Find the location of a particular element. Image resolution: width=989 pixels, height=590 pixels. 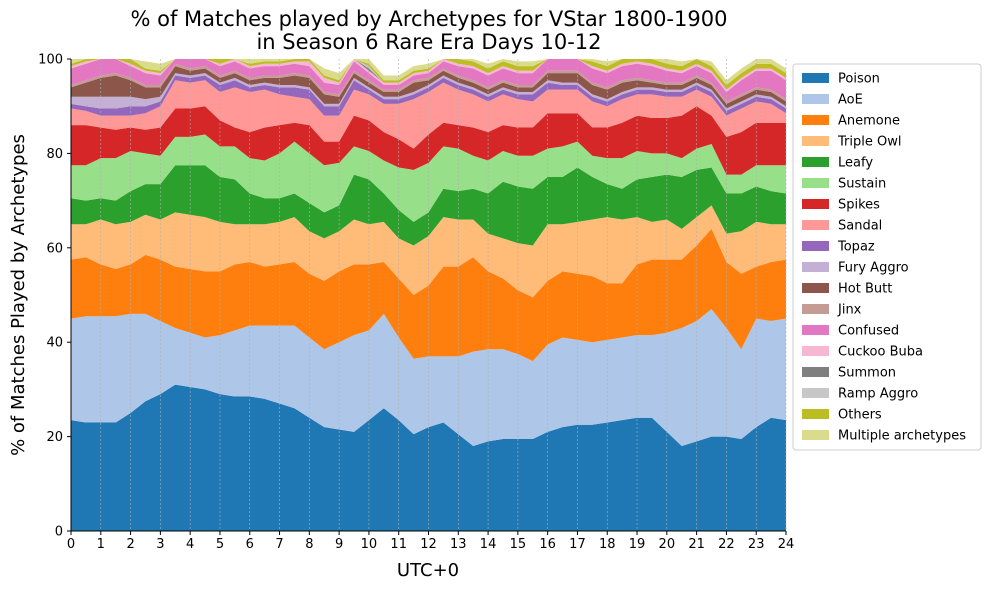

legend-label-poison: Poison is located at coordinates (859, 79).